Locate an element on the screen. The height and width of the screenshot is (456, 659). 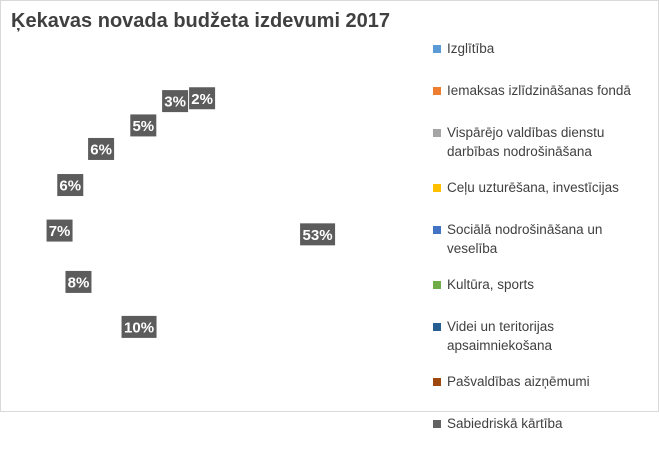
slice-data-label: 53% is located at coordinates (318, 234).